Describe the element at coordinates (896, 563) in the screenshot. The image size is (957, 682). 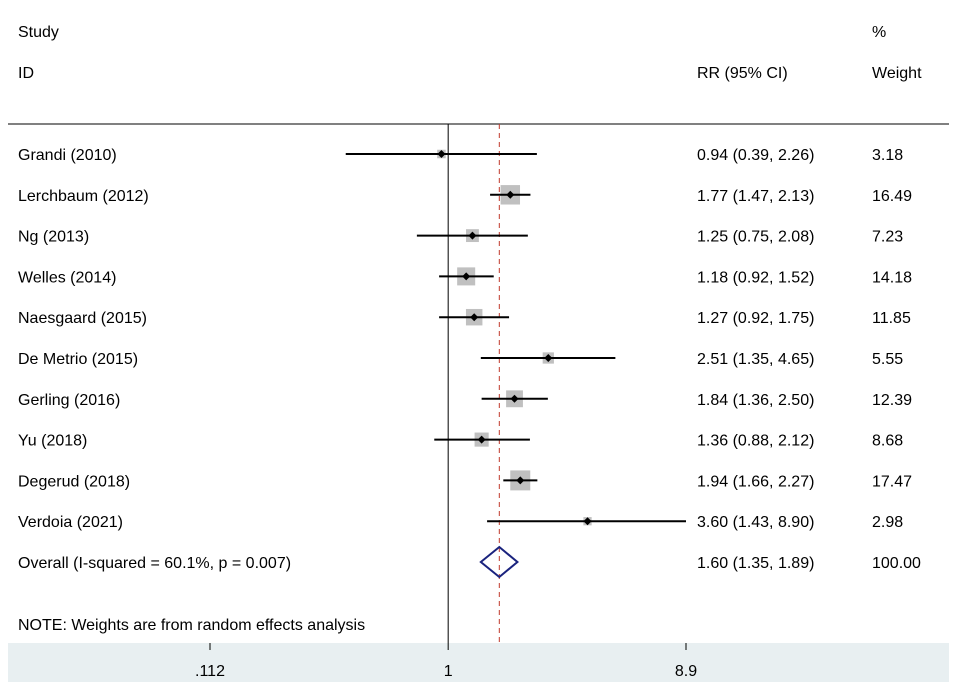
I see `overall-weight: 100.00` at that location.